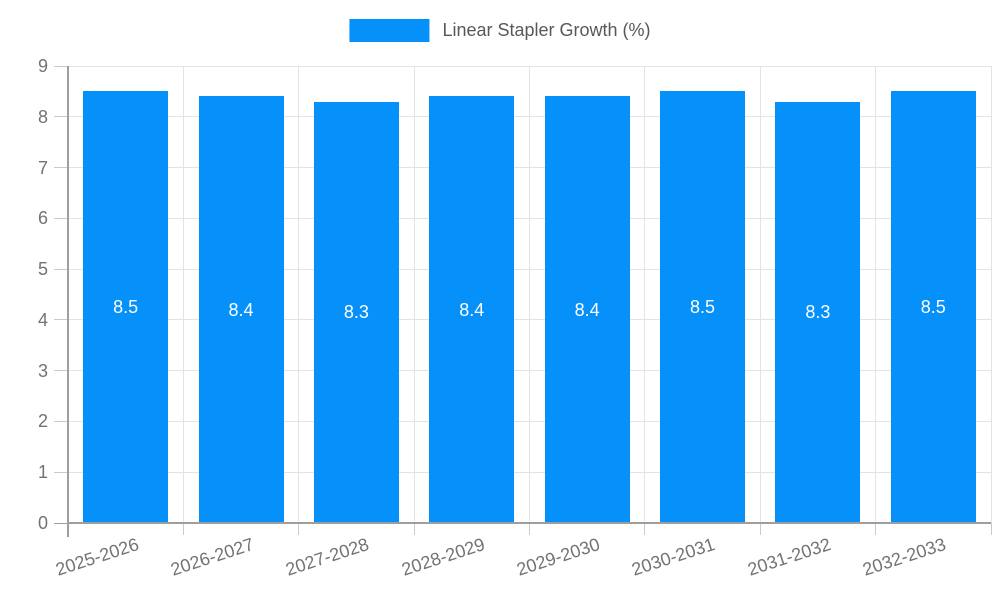  What do you see at coordinates (558, 557) in the screenshot?
I see `x-axis-tick-label: 2029-2030` at bounding box center [558, 557].